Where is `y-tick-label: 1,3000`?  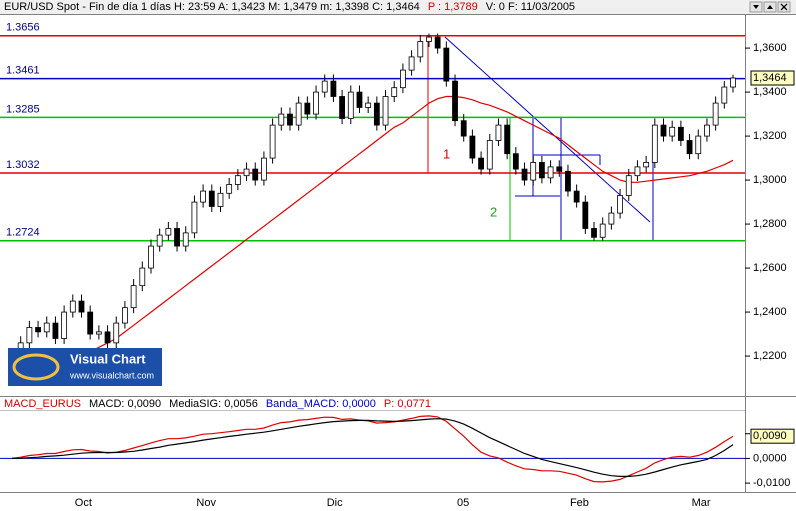 y-tick-label: 1,3000 is located at coordinates (770, 180).